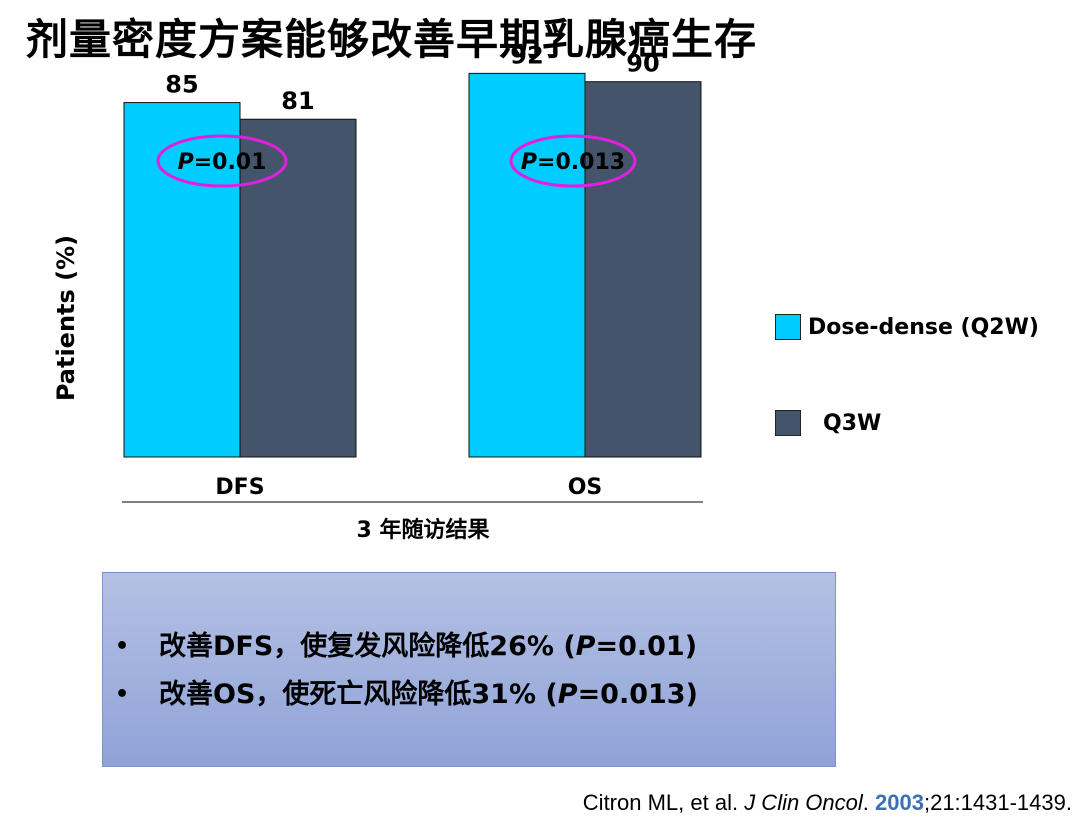 The height and width of the screenshot is (824, 1080). What do you see at coordinates (585, 487) in the screenshot?
I see `x-tick-label: OS` at bounding box center [585, 487].